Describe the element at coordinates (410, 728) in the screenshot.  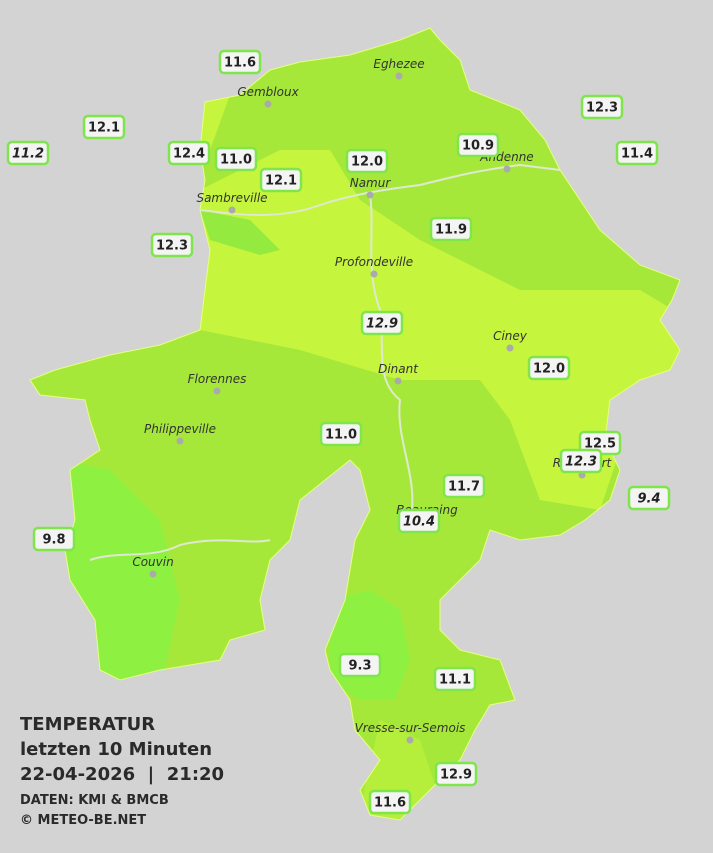
I see `town-label: Vresse-sur-Semois` at that location.